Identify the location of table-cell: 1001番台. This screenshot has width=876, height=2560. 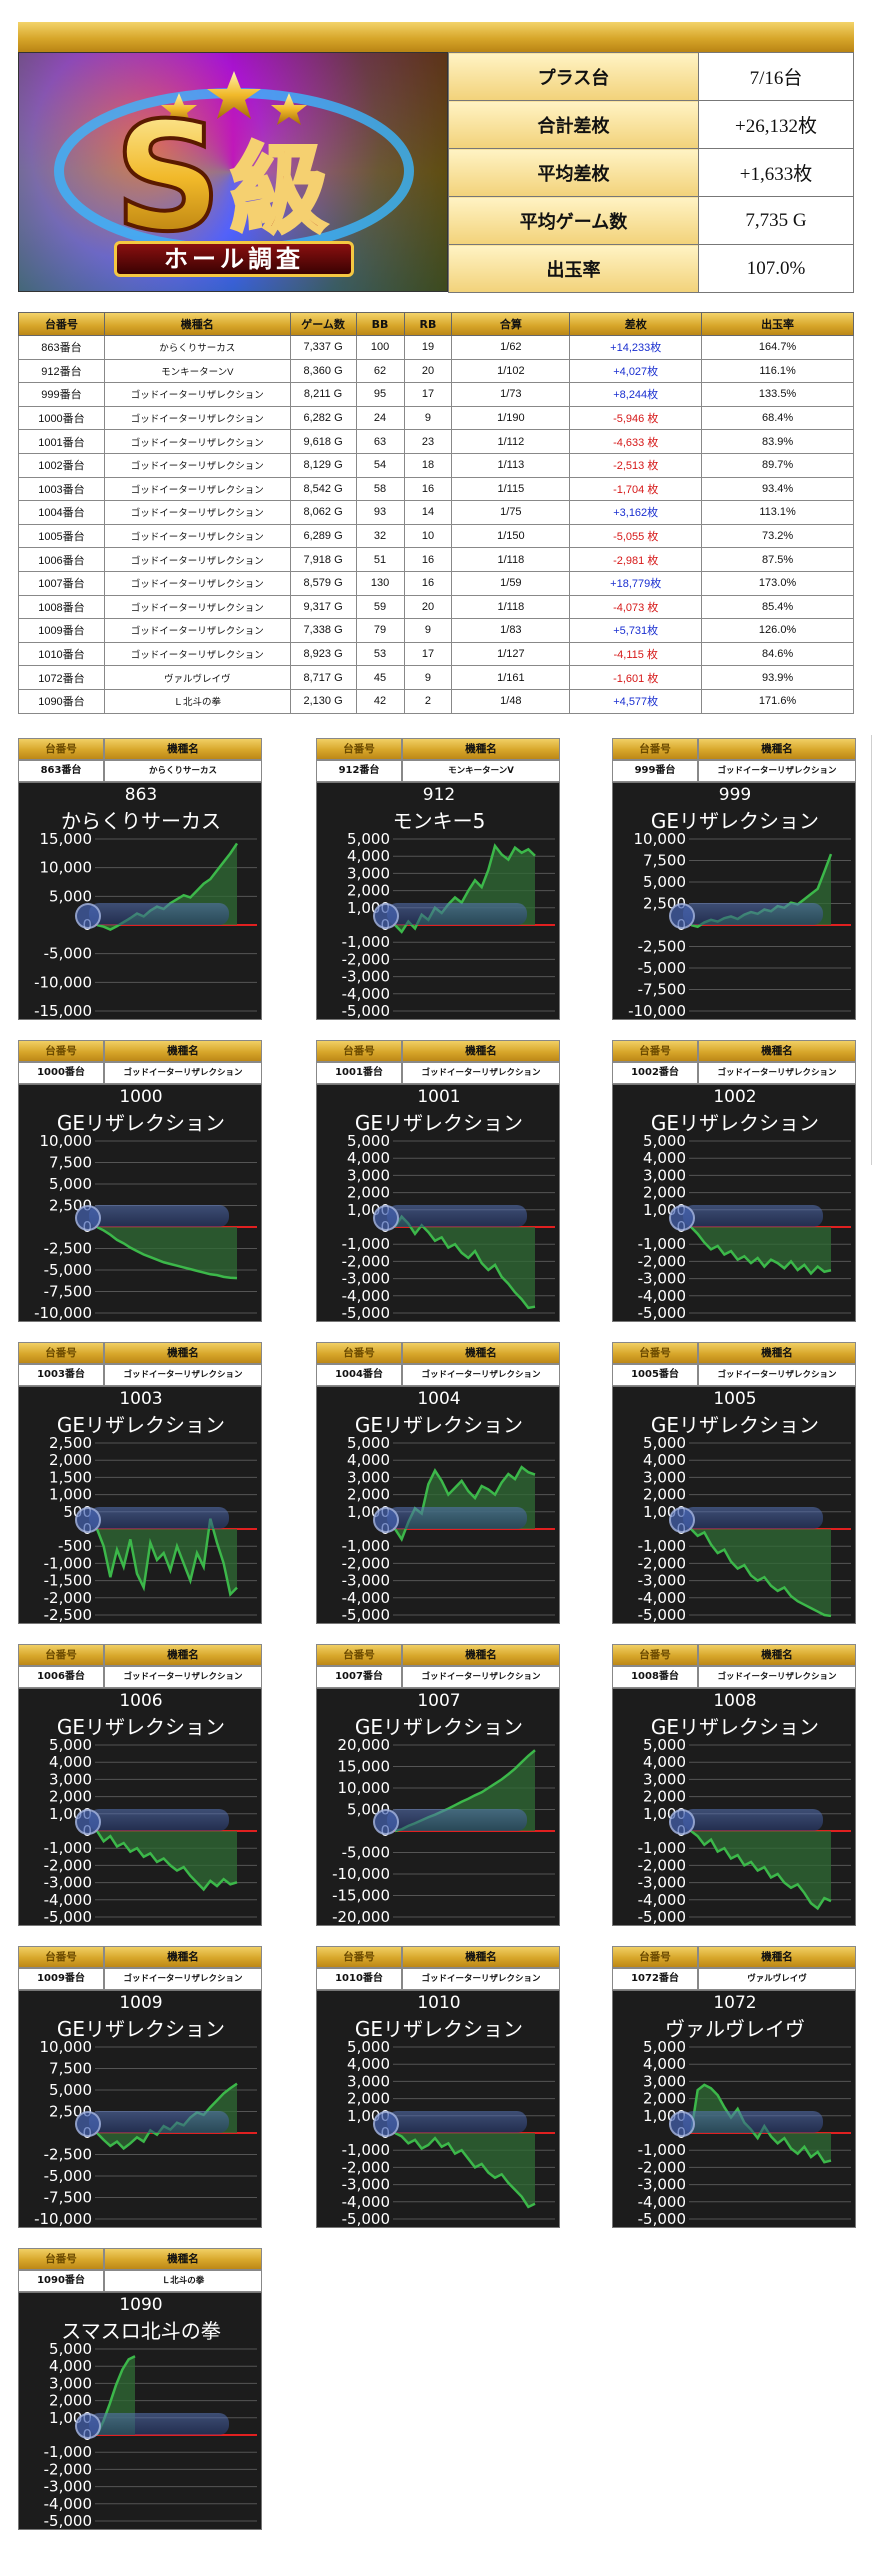
(61, 441).